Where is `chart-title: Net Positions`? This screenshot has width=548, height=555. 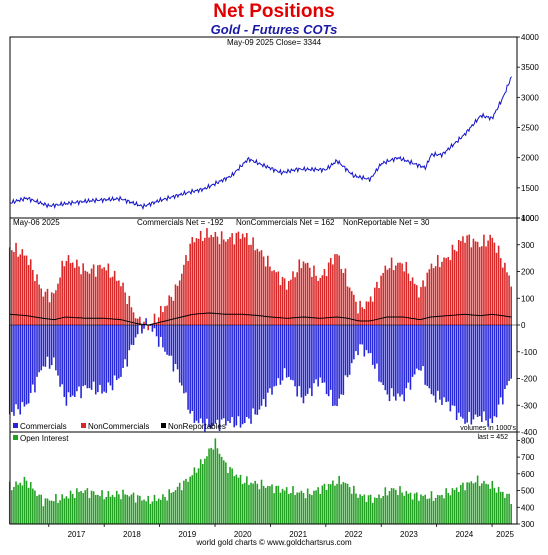
chart-title: Net Positions is located at coordinates (273, 11).